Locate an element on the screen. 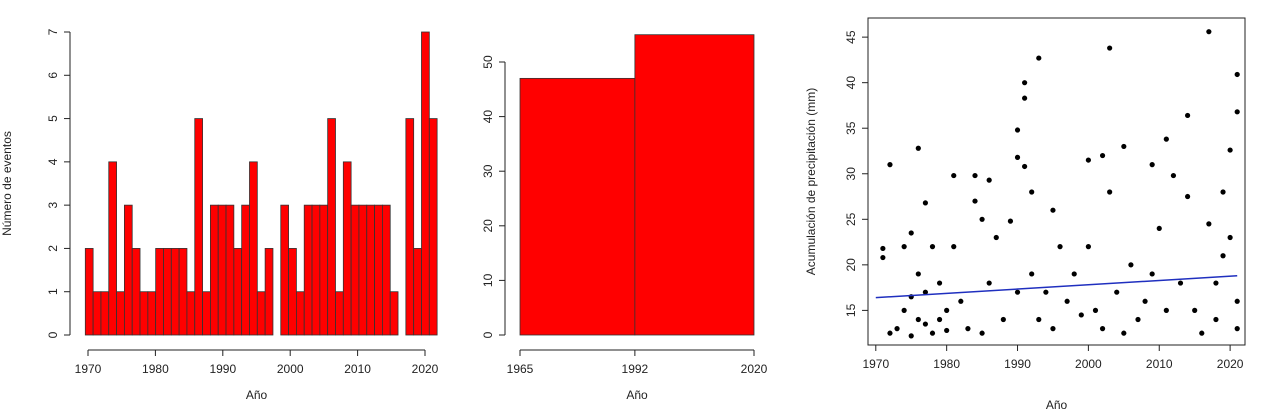 Image resolution: width=1280 pixels, height=410 pixels. fit-line is located at coordinates (1056, 287).